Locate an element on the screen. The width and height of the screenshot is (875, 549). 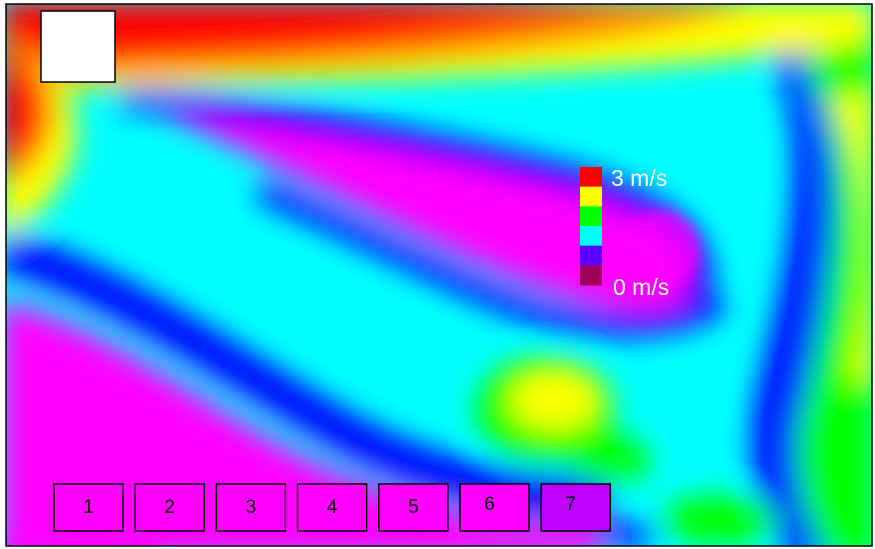
numbered-box-label: 5 is located at coordinates (413, 507).